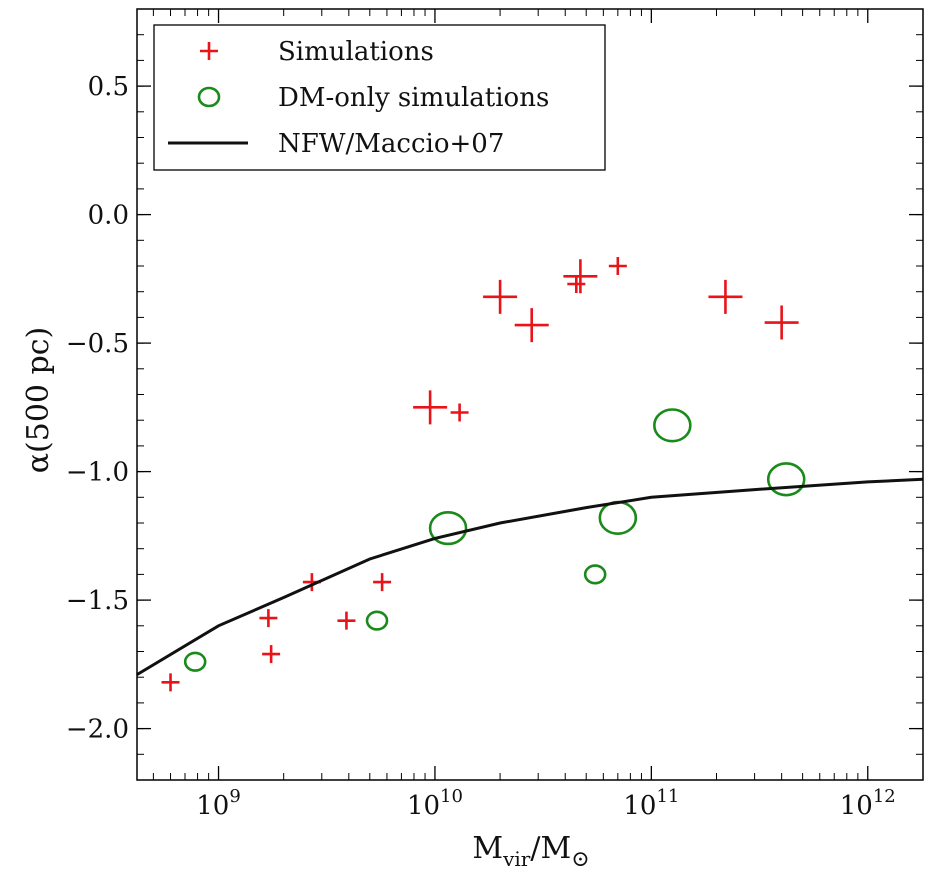 The image size is (925, 872). Describe the element at coordinates (530, 851) in the screenshot. I see `x-axis-title: Mvir/M⊙` at that location.